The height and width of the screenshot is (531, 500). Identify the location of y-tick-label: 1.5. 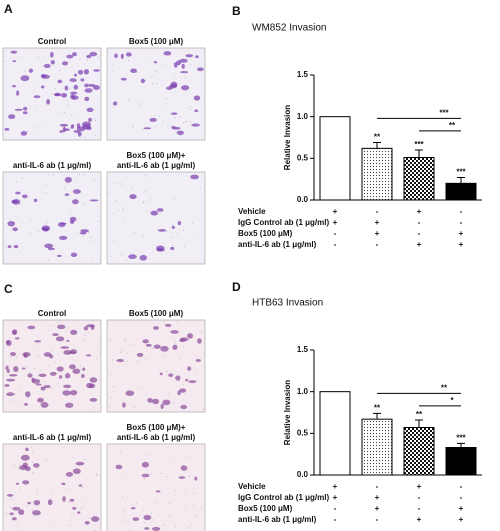
(303, 349).